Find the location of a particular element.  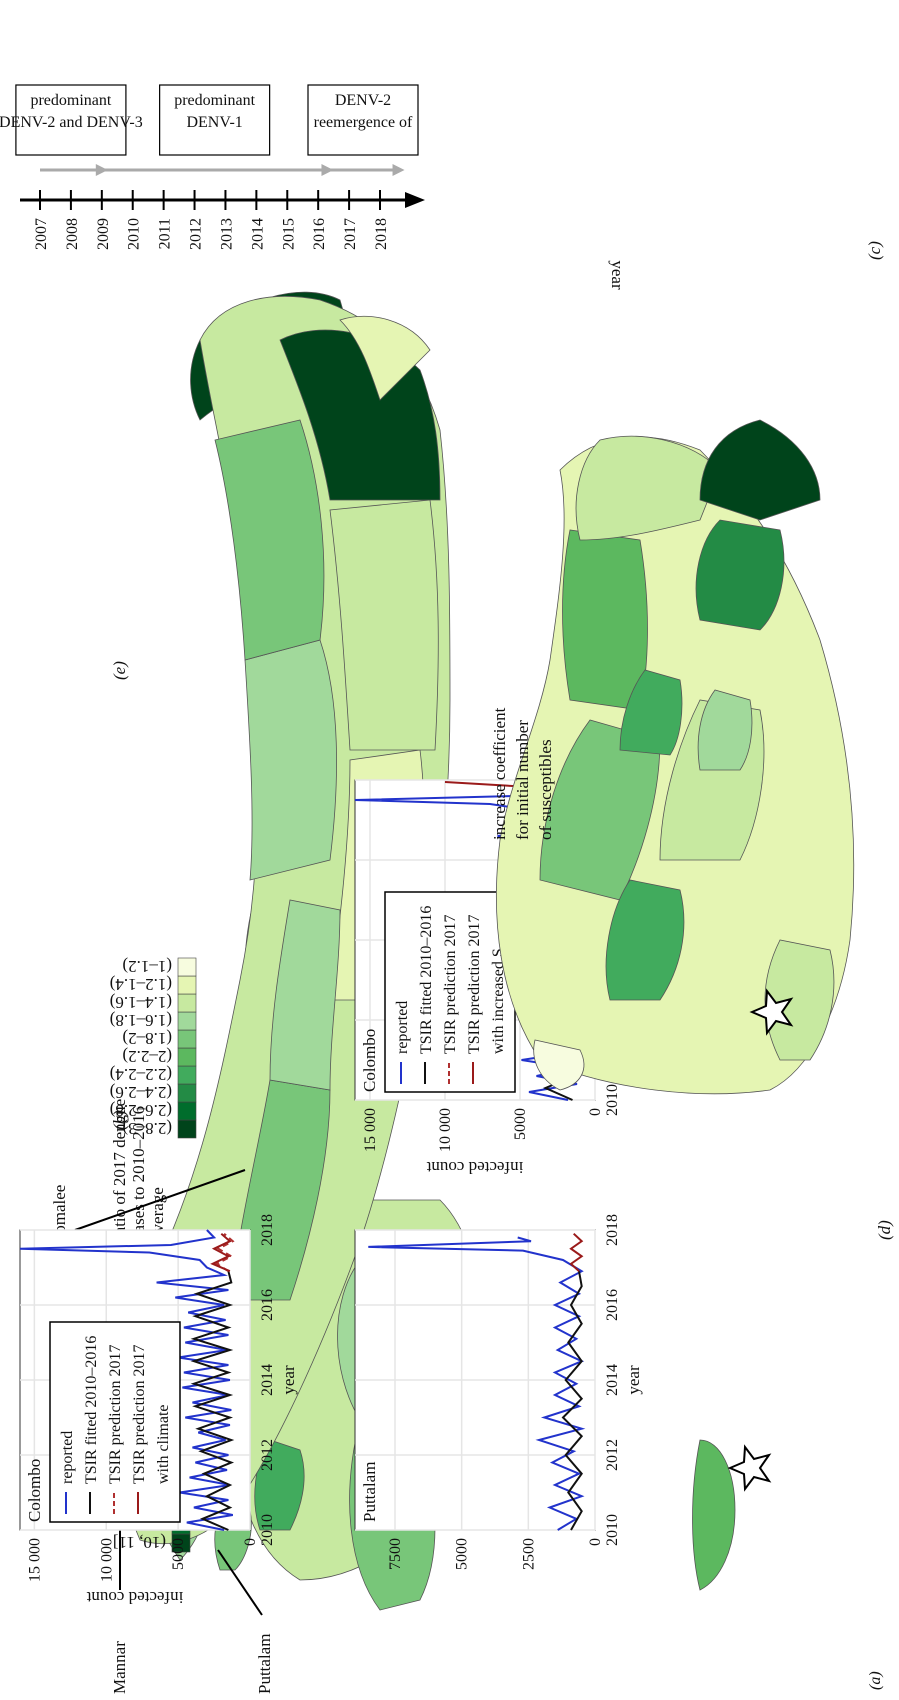

timeline-year-5: 2012 is located at coordinates (196, 234).